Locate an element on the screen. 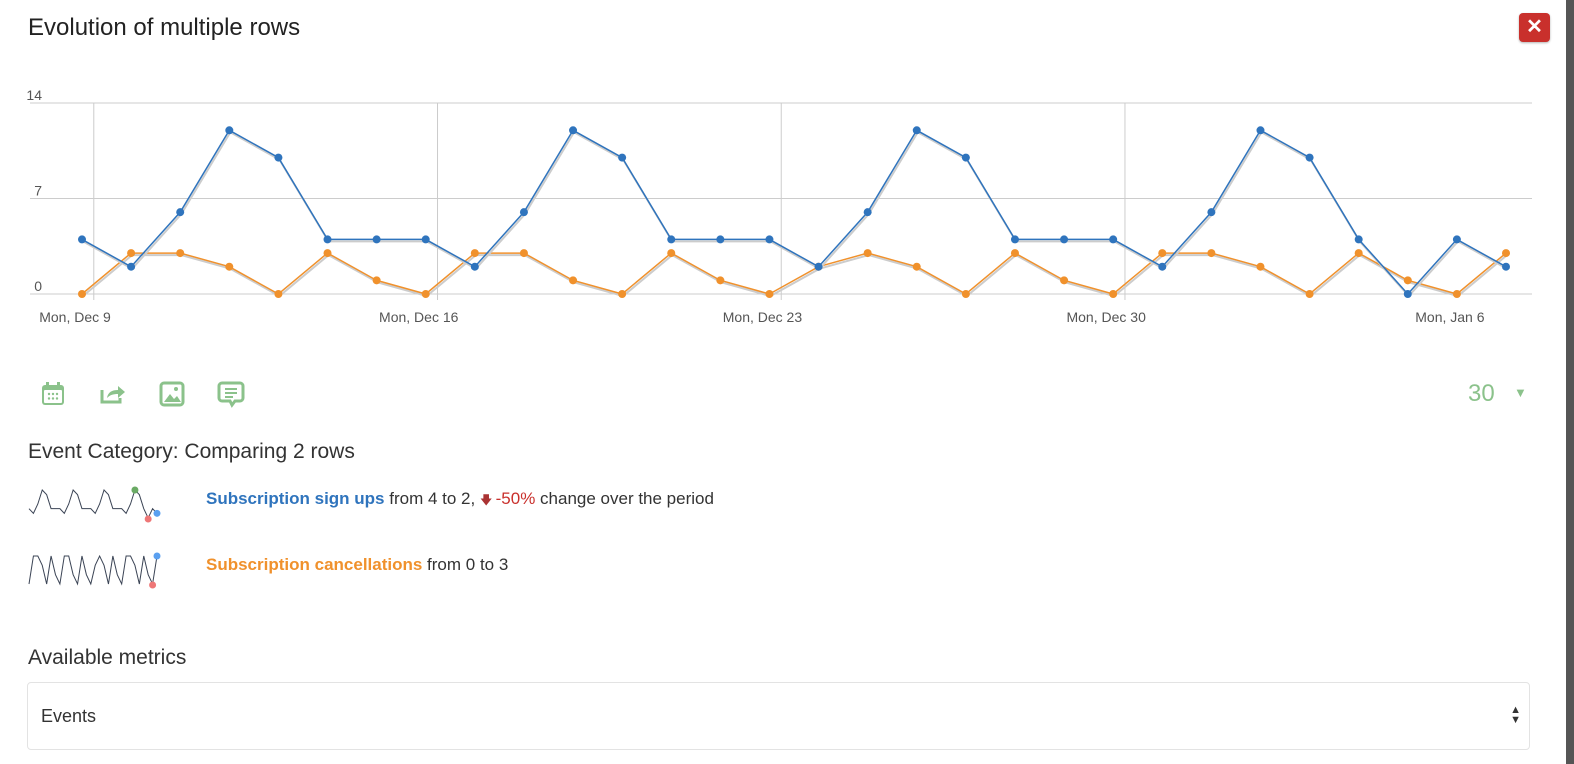 This screenshot has width=1574, height=764. y-tick-label: 0 is located at coordinates (38, 286).